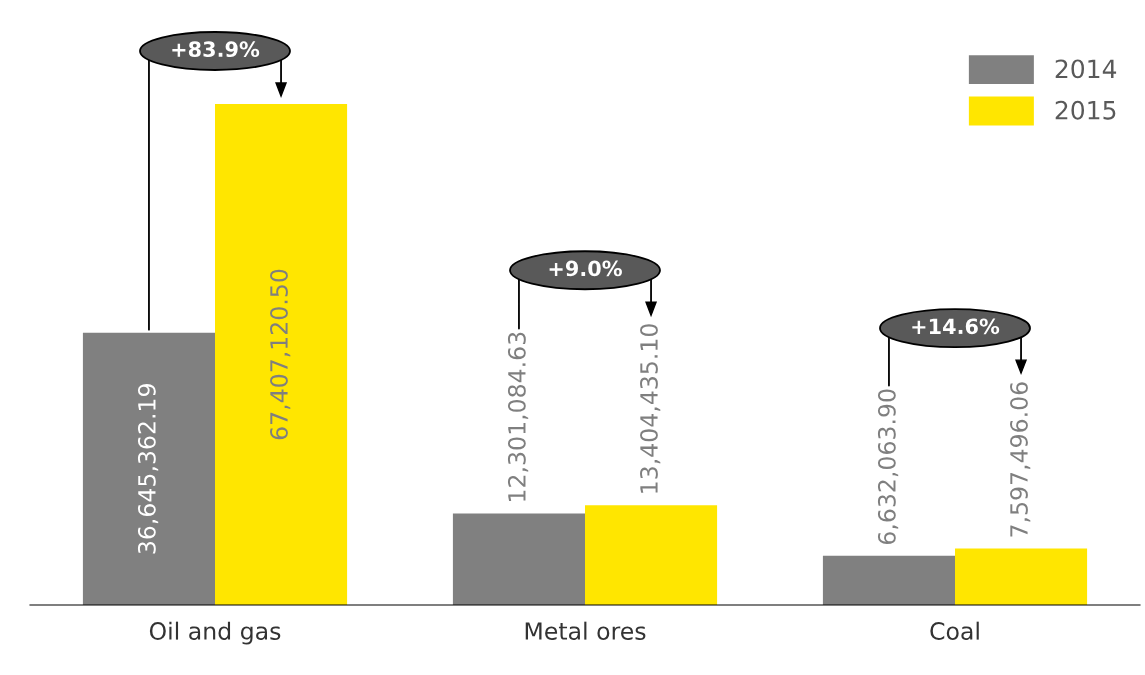 The width and height of the screenshot is (1145, 675). I want to click on data-label: 36,645,362.19, so click(148, 469).